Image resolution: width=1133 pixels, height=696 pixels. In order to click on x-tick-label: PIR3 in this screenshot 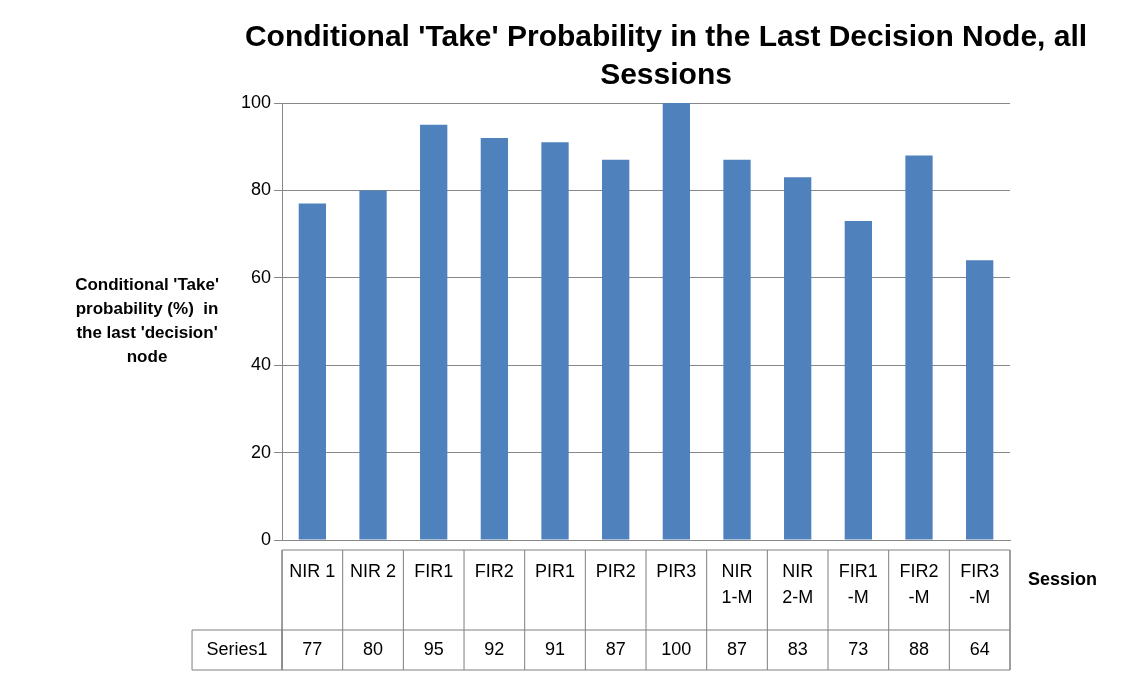, I will do `click(676, 570)`.